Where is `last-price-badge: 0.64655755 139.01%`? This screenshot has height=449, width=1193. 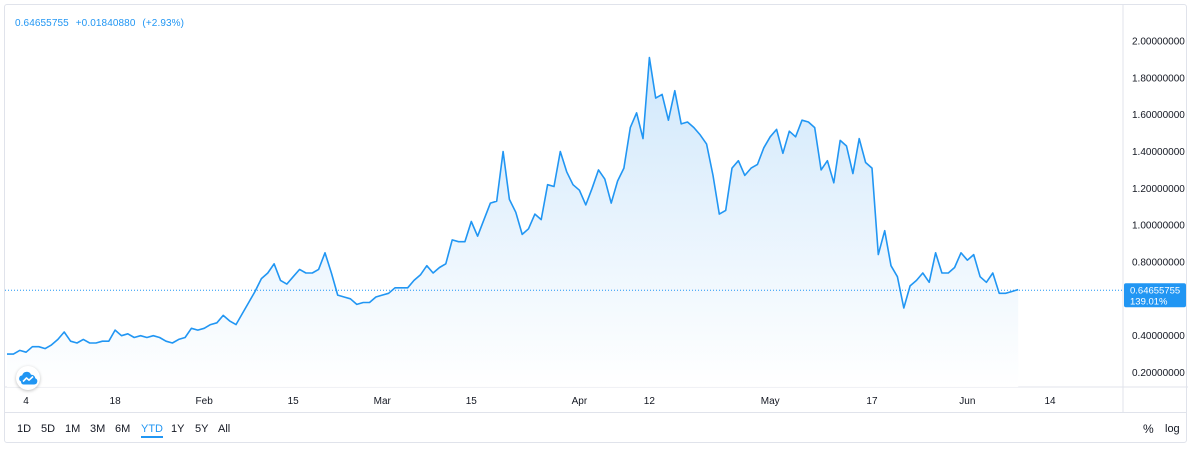
last-price-badge: 0.64655755 139.01% is located at coordinates (1155, 295).